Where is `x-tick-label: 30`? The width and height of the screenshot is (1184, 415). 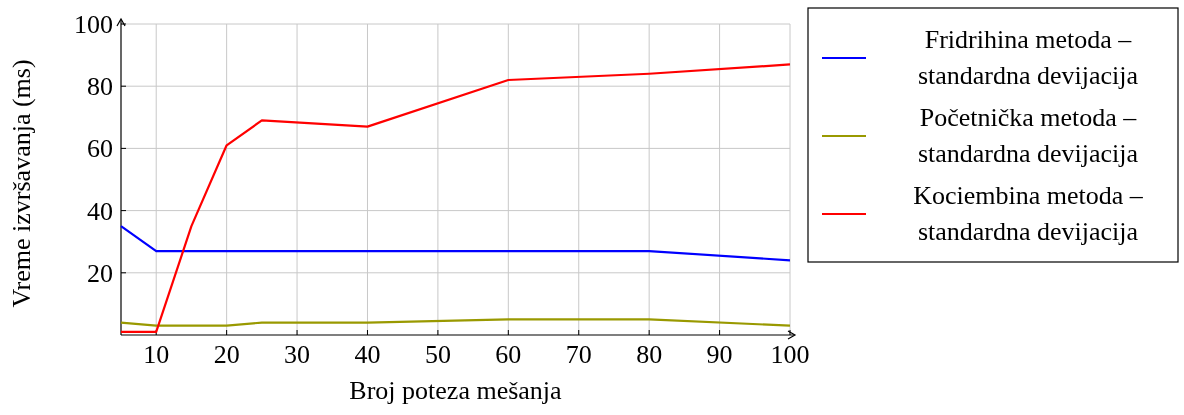
x-tick-label: 30 is located at coordinates (297, 354).